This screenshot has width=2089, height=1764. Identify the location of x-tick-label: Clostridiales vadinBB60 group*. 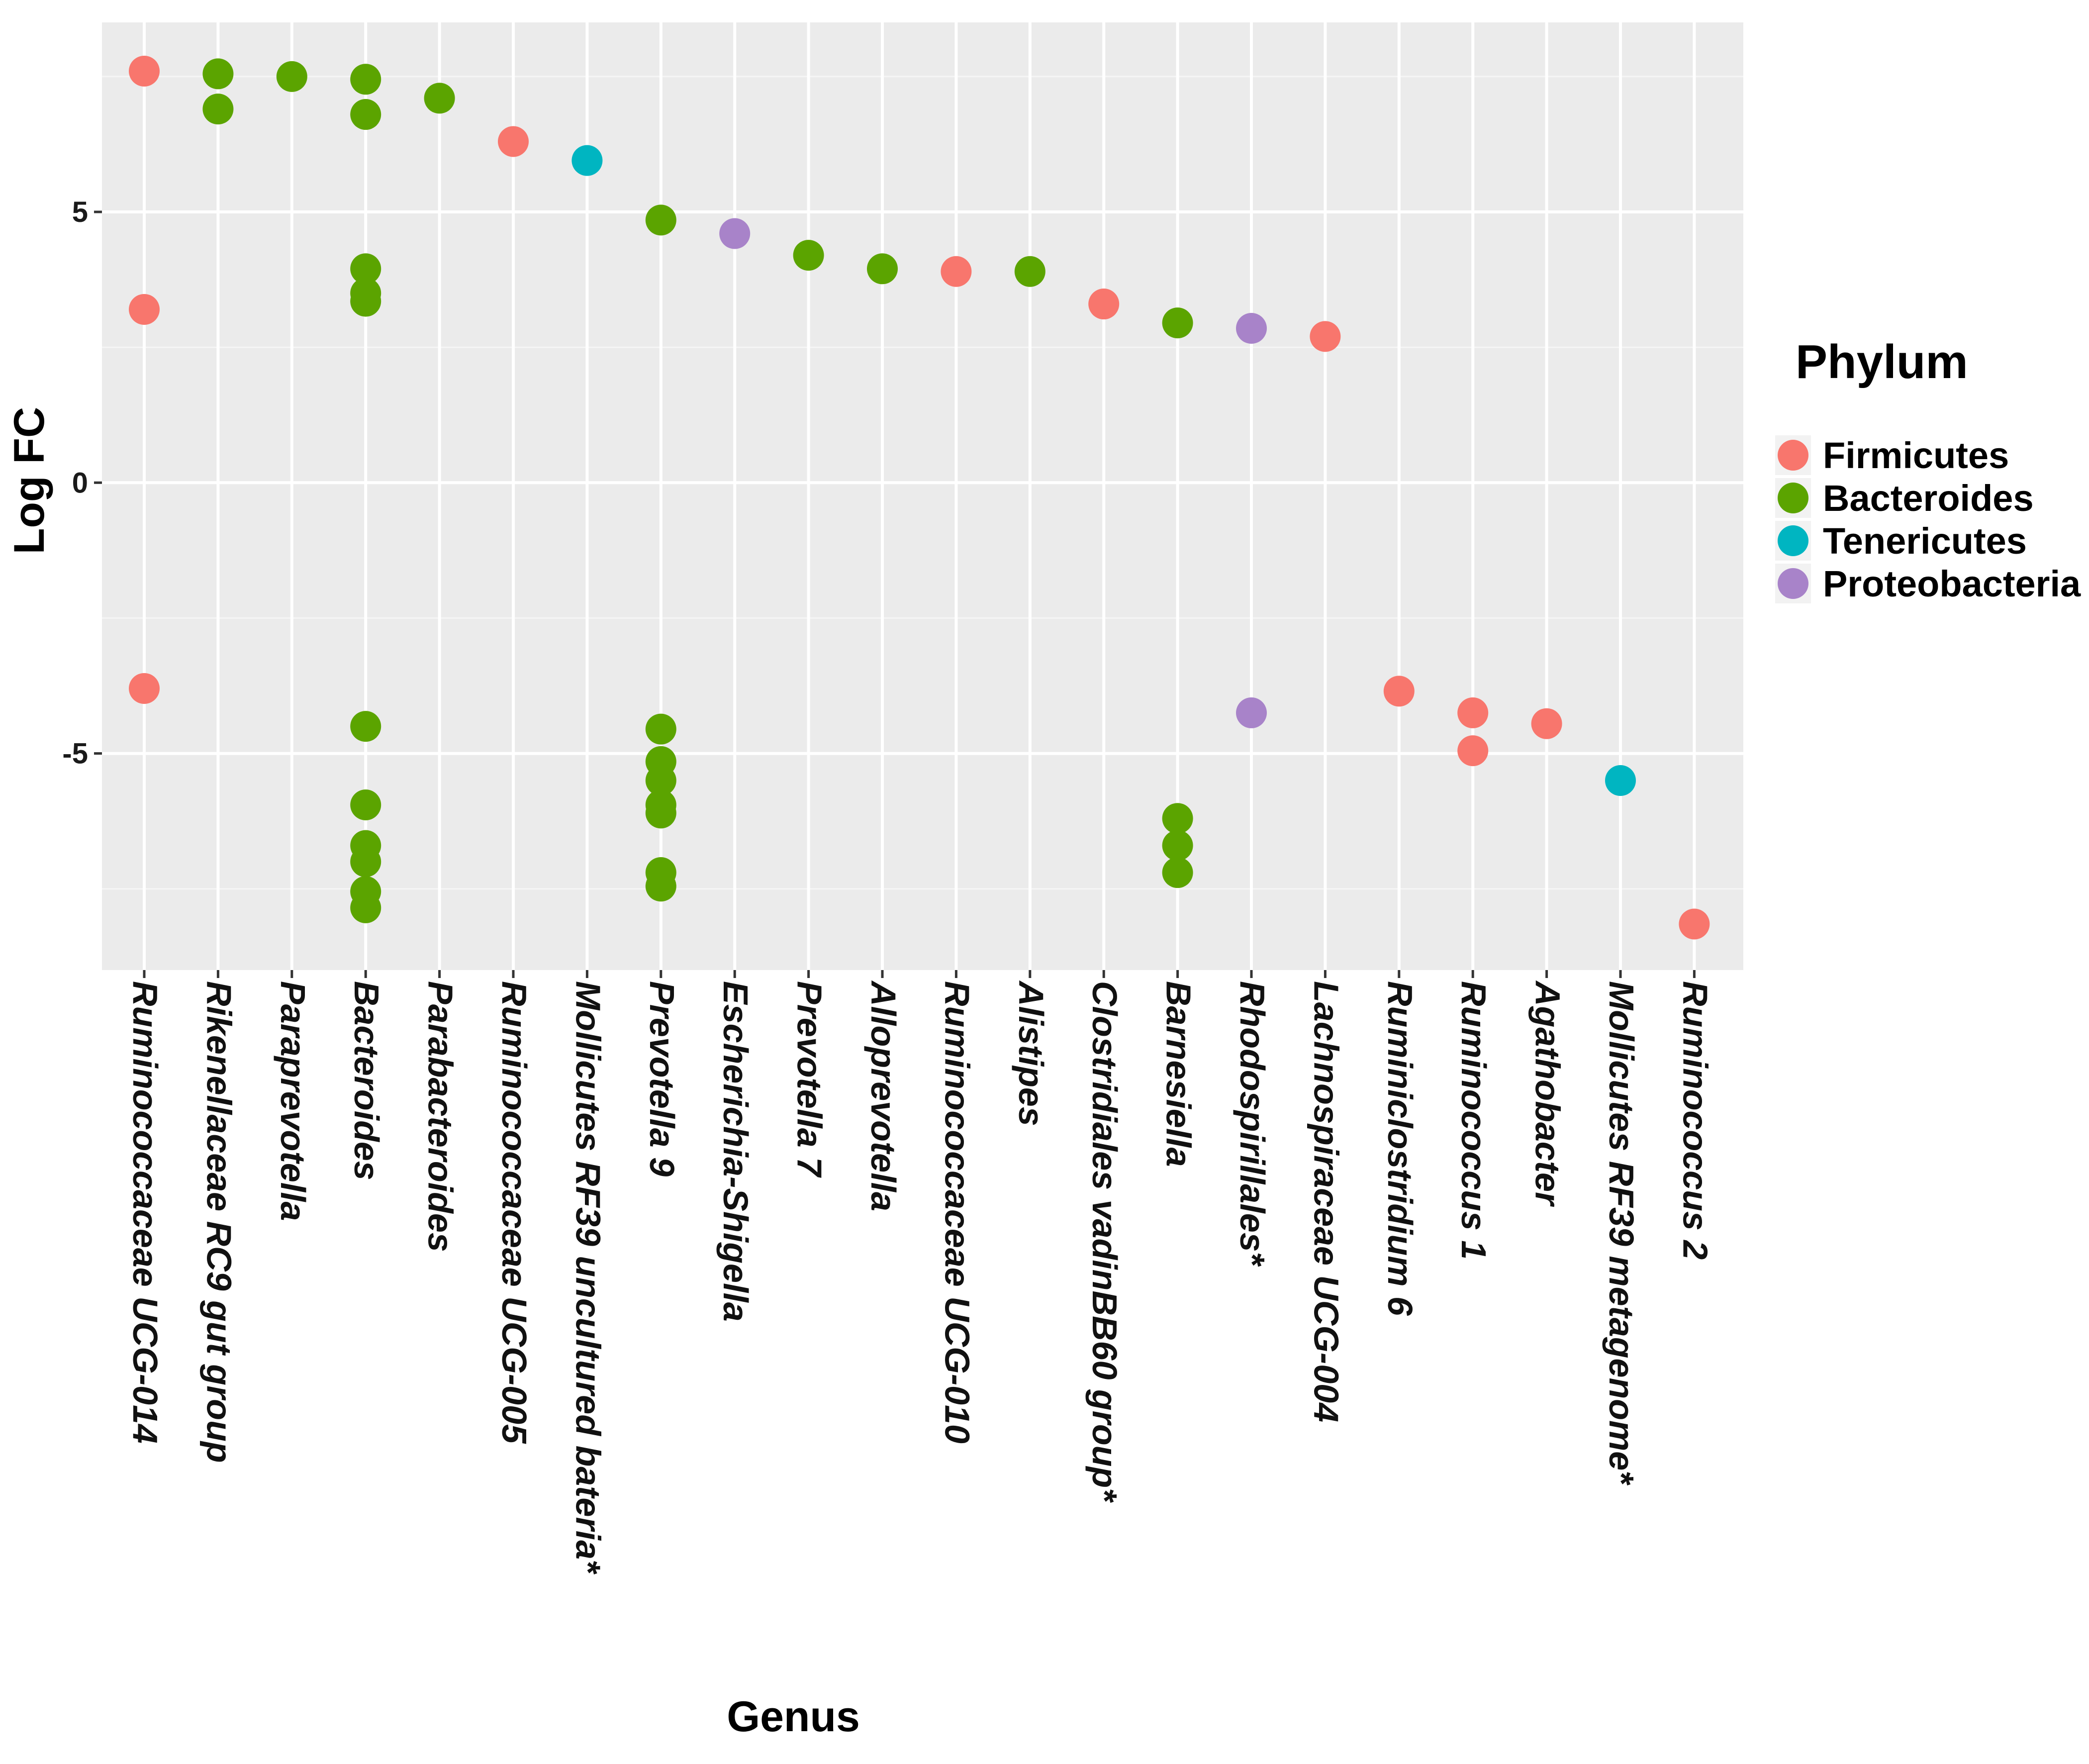
(1105, 1242).